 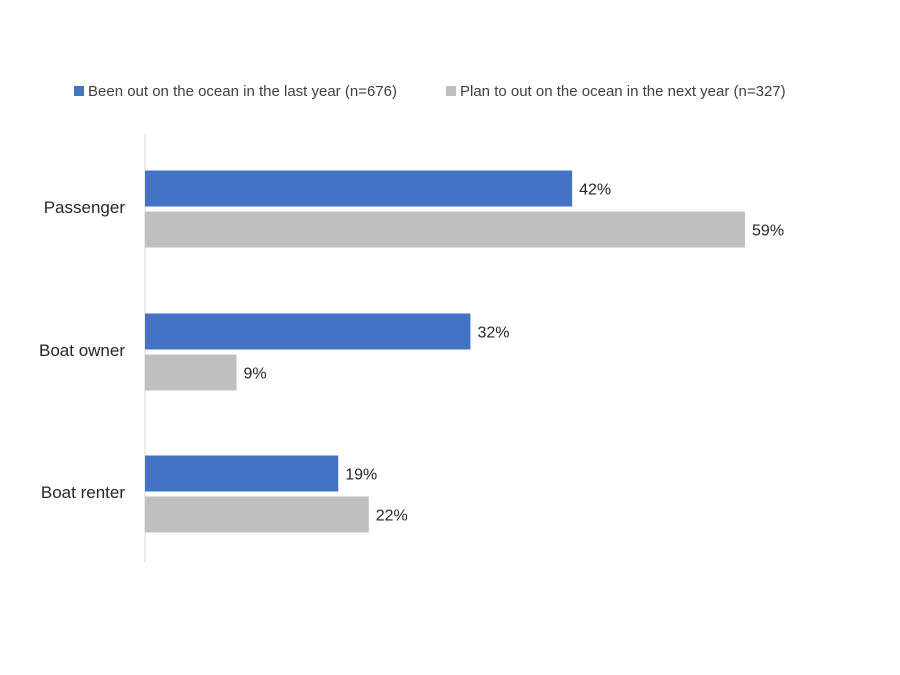 I want to click on data-label-passenger-series-2: 59%, so click(x=768, y=231).